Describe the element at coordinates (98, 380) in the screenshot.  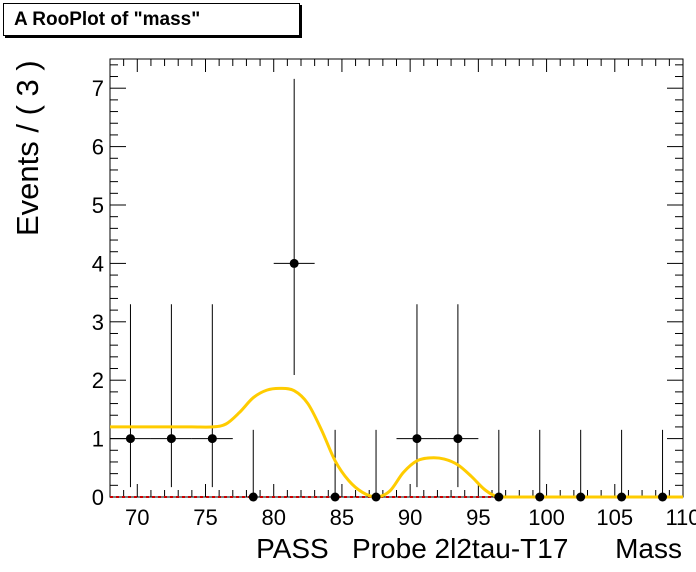
I see `y-tick-label: 2` at that location.